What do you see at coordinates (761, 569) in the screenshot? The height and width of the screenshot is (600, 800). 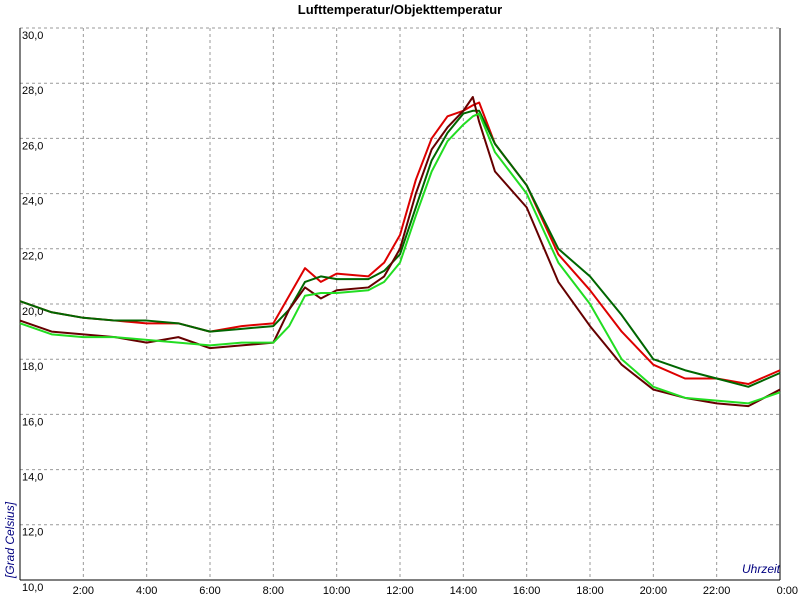 I see `x-axis-label: Uhrzeit` at bounding box center [761, 569].